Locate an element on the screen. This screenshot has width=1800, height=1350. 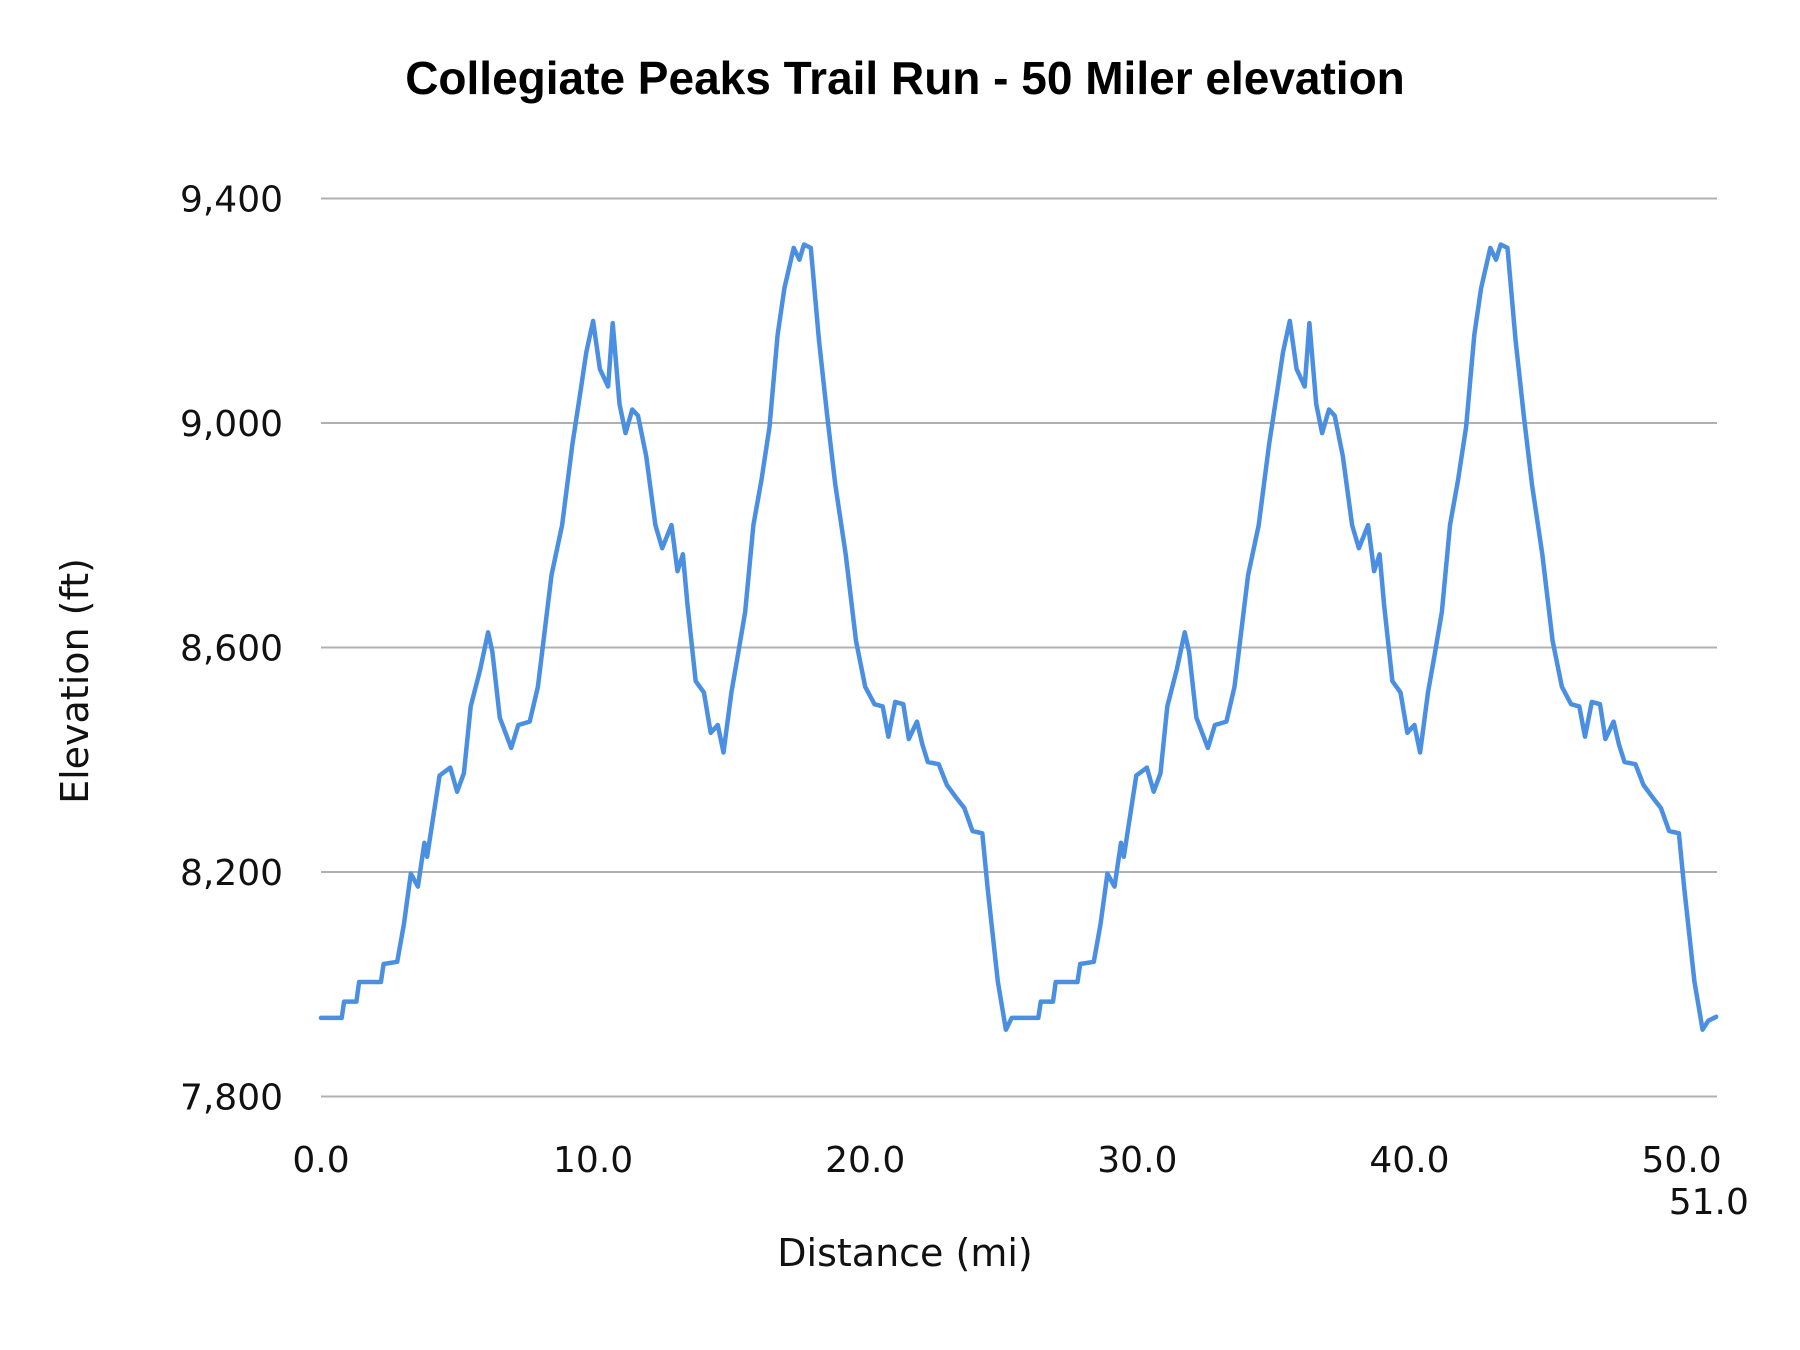
x-tick-label: 20.0 is located at coordinates (865, 1160).